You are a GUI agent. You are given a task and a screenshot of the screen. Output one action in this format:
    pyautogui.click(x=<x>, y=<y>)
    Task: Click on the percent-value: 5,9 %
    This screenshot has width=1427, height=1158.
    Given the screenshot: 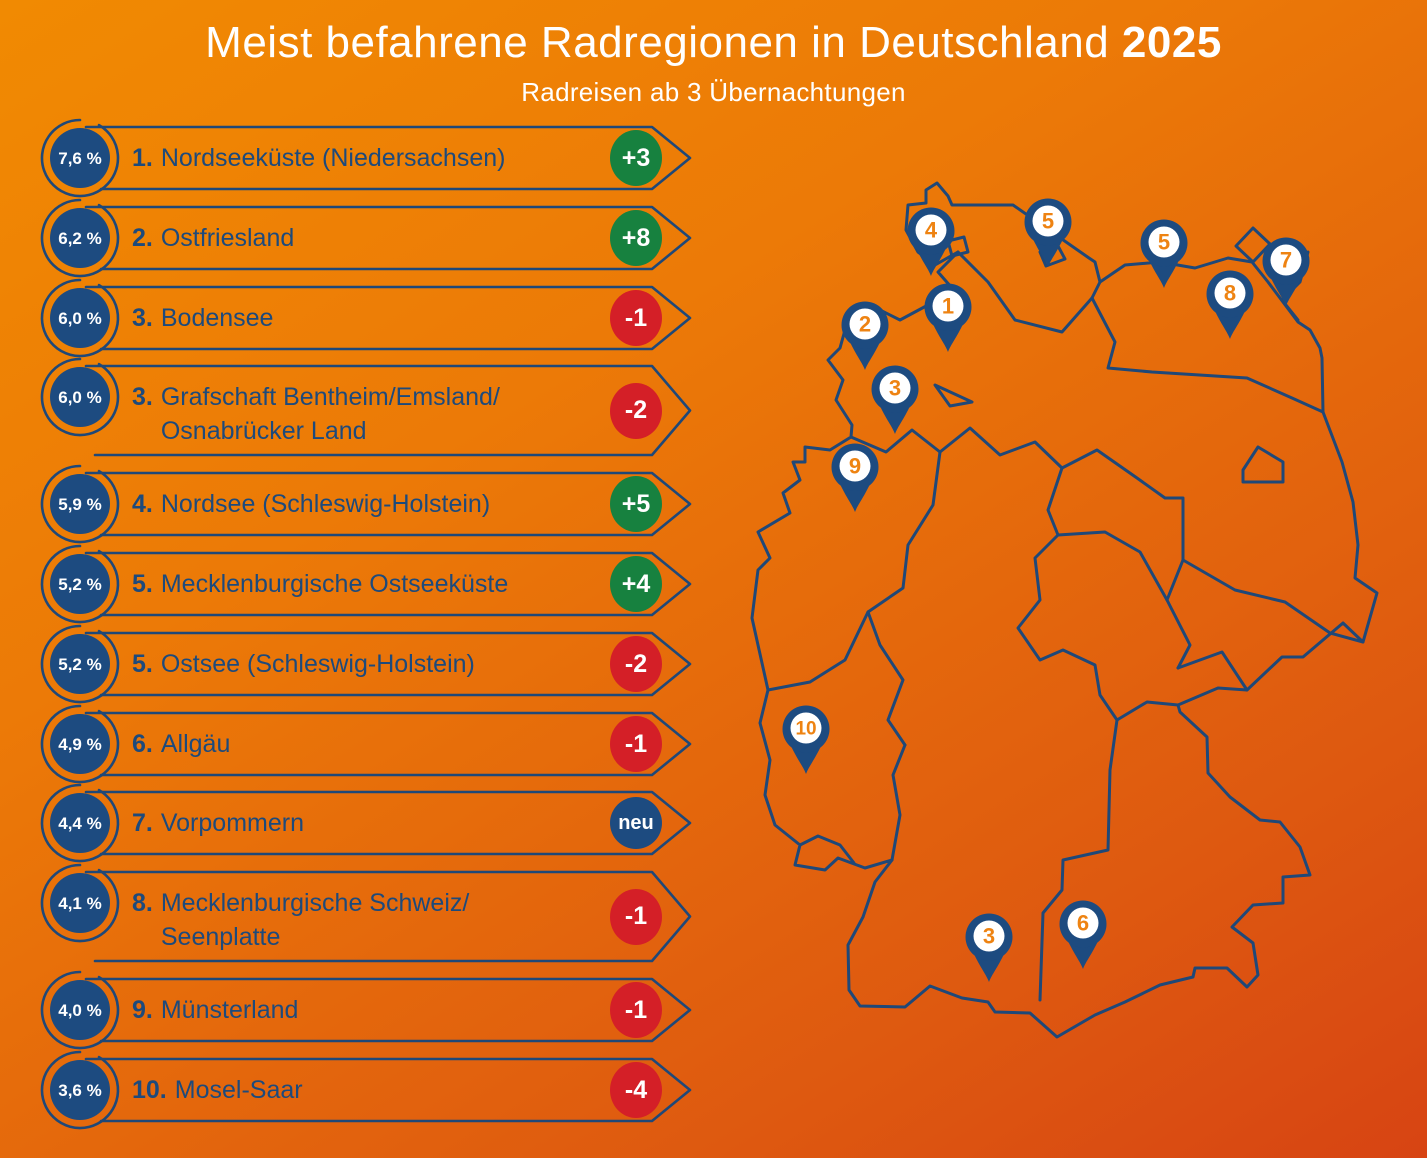 What is the action you would take?
    pyautogui.click(x=79, y=504)
    